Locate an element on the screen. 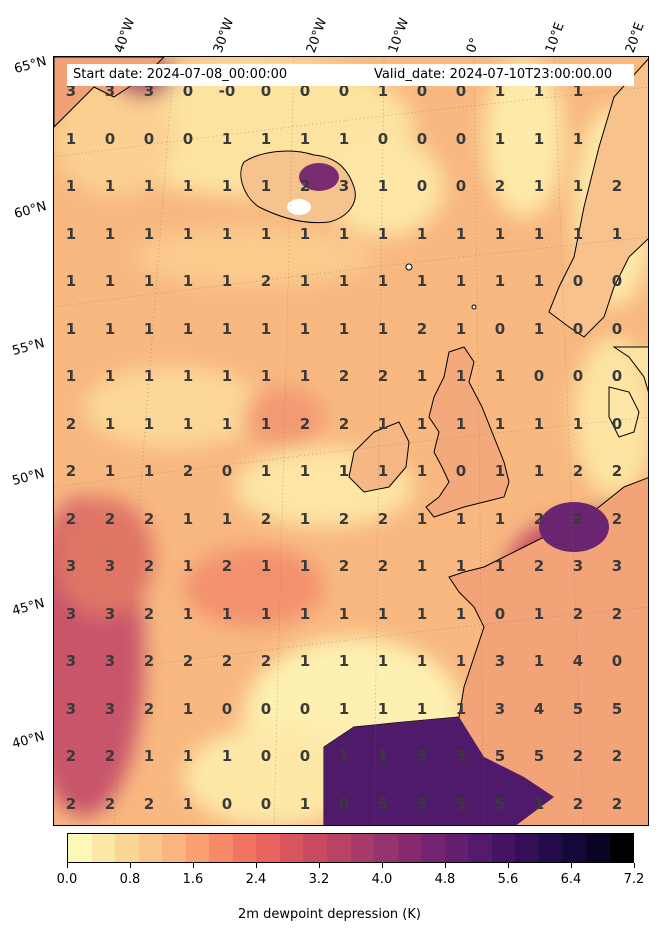 The height and width of the screenshot is (936, 659). grid-value: -0 is located at coordinates (227, 91).